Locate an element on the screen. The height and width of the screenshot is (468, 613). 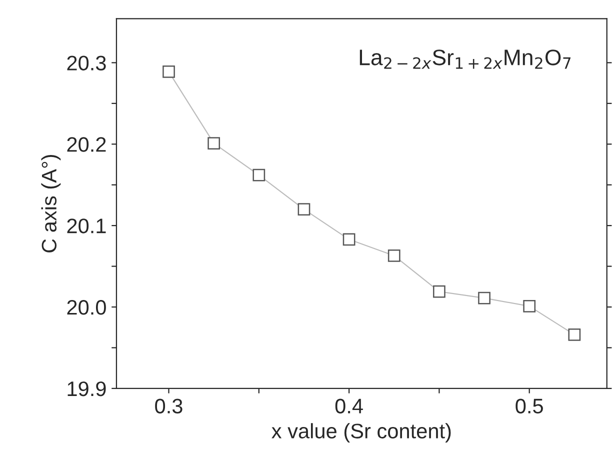
x-tick-label: 0.3 is located at coordinates (168, 406).